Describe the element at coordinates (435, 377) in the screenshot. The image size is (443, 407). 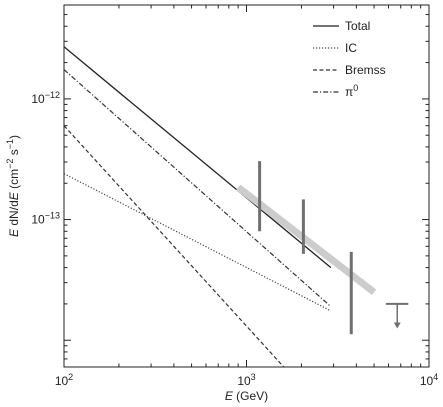
I see `x-tick-label-exponent: 4` at that location.